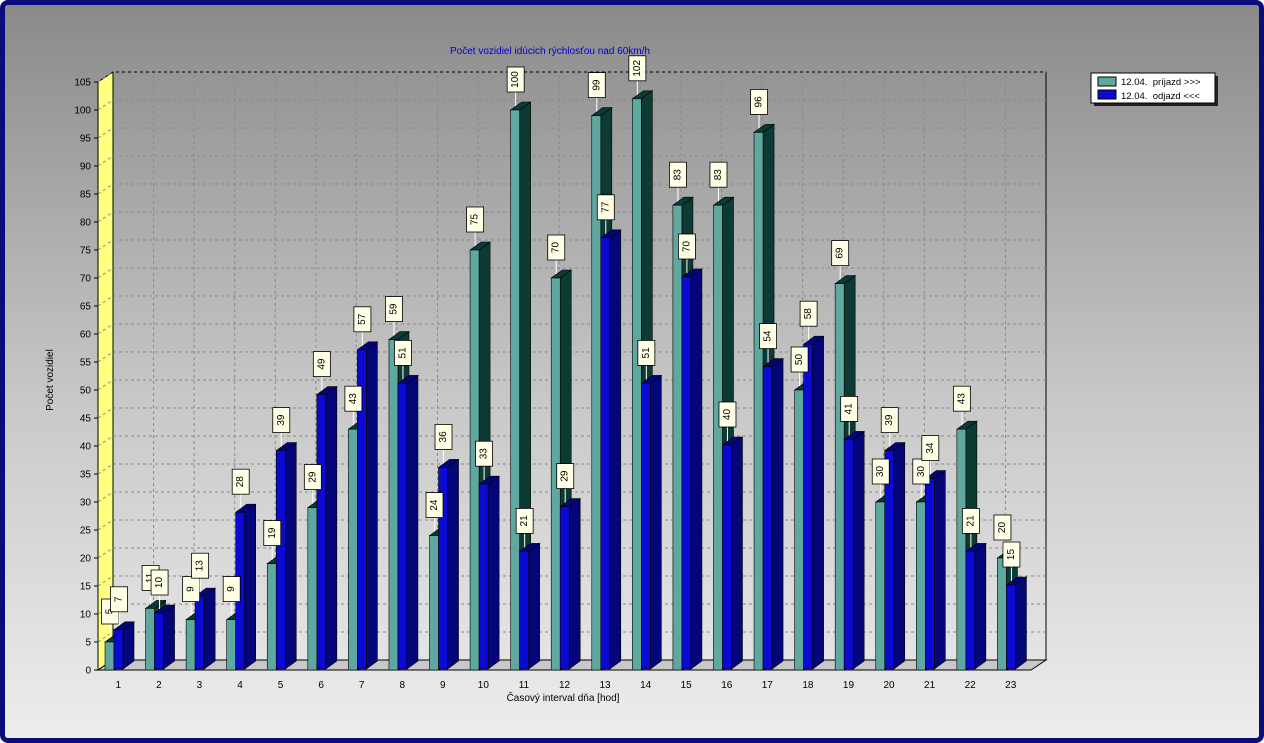 The height and width of the screenshot is (743, 1264). What do you see at coordinates (556, 248) in the screenshot?
I see `data-label: 70` at bounding box center [556, 248].